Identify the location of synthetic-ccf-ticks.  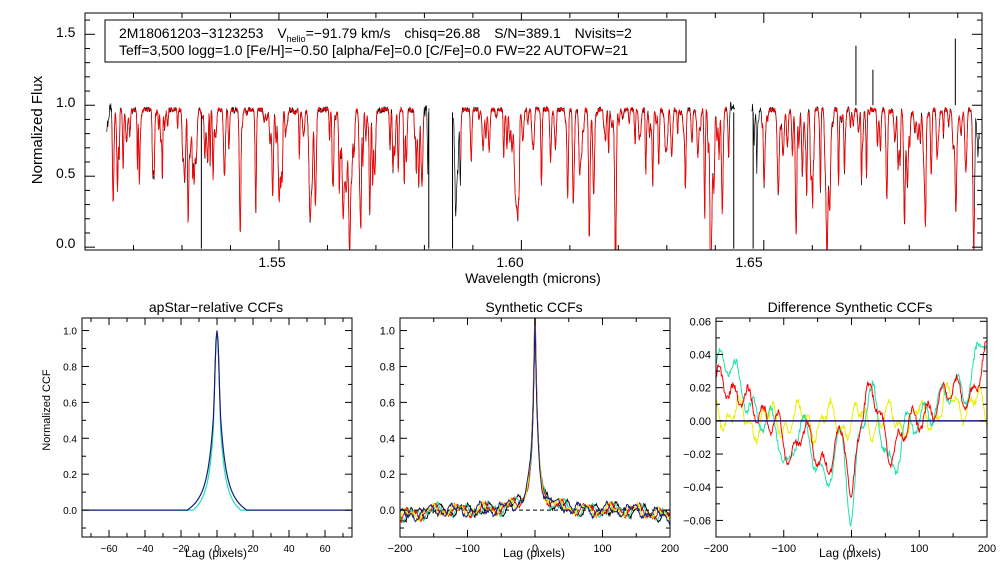
(535, 427).